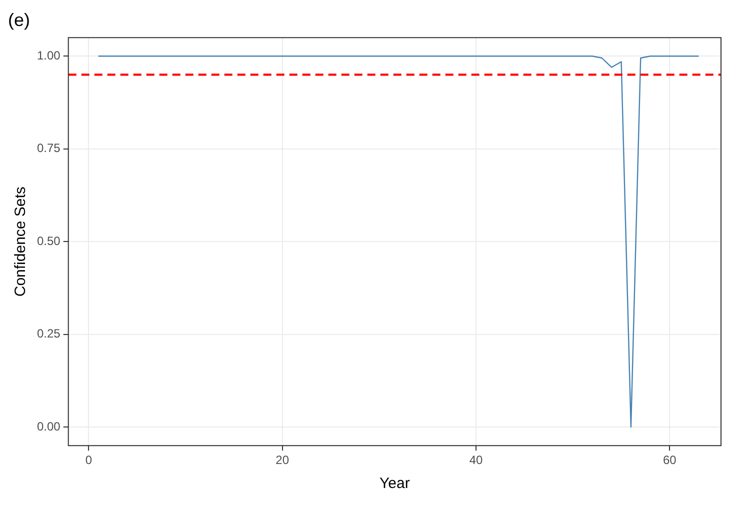 The width and height of the screenshot is (737, 505). Describe the element at coordinates (21, 241) in the screenshot. I see `y-axis-title: Confidence Sets` at that location.